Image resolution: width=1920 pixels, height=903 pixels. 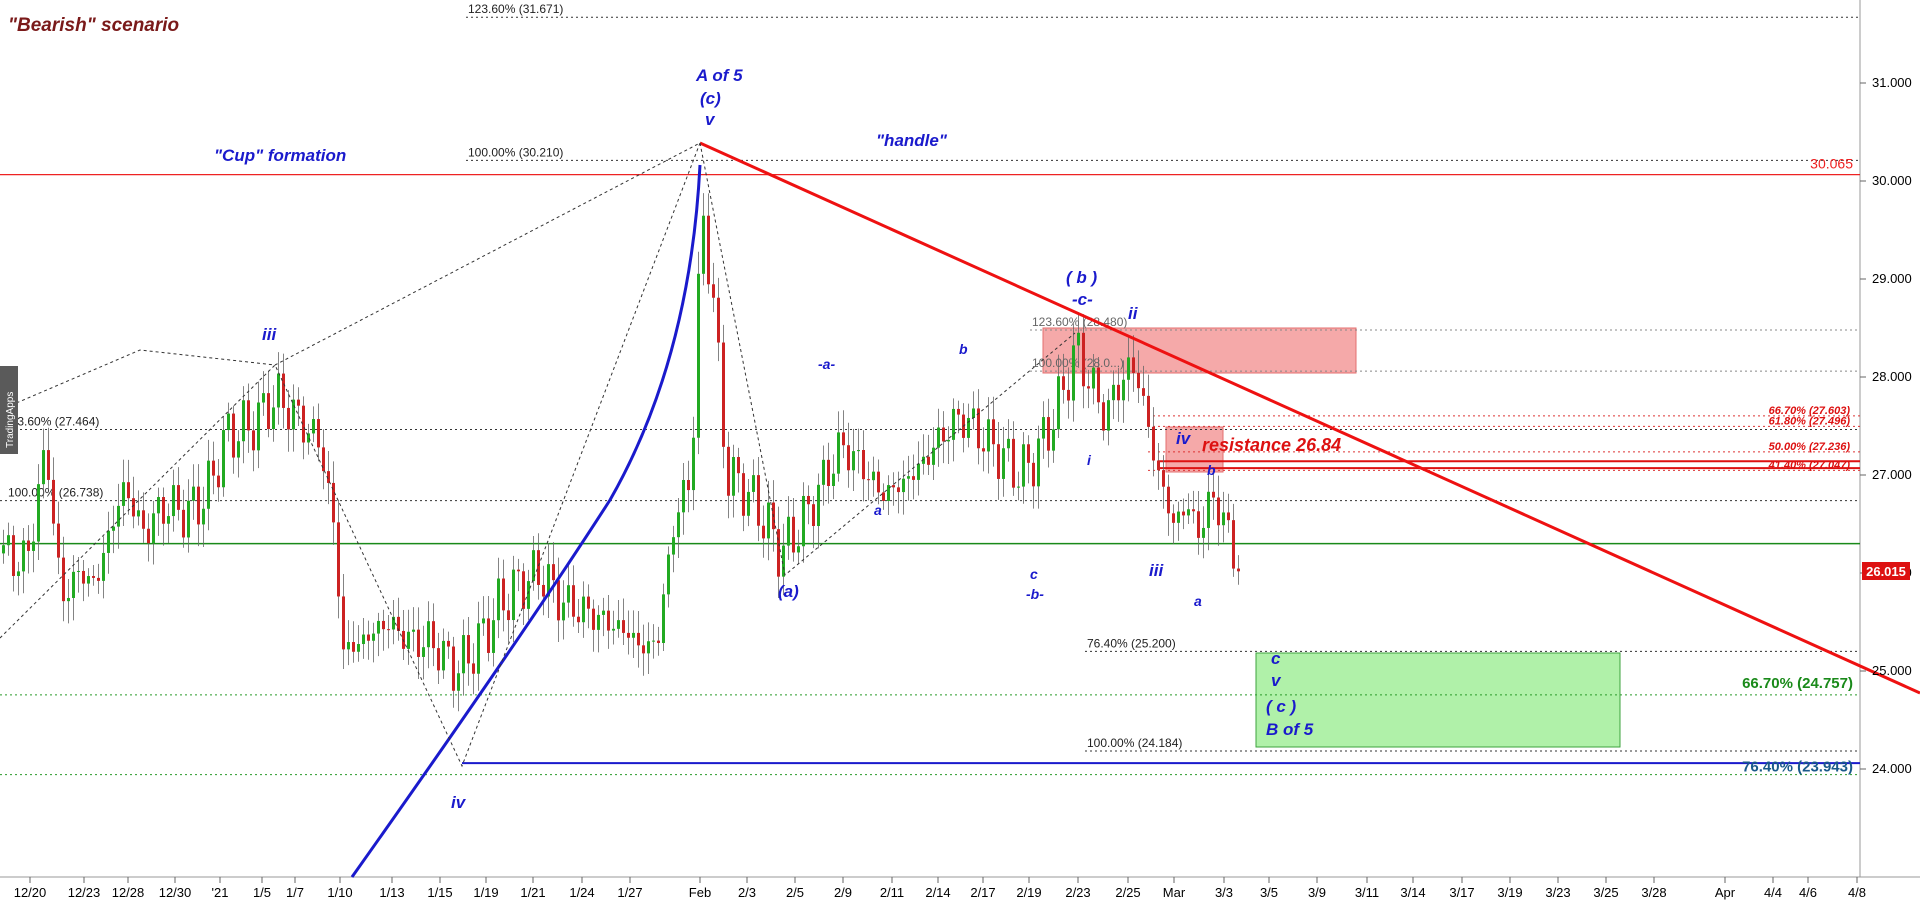 What do you see at coordinates (710, 98) in the screenshot?
I see `c-paren-label: (c)` at bounding box center [710, 98].